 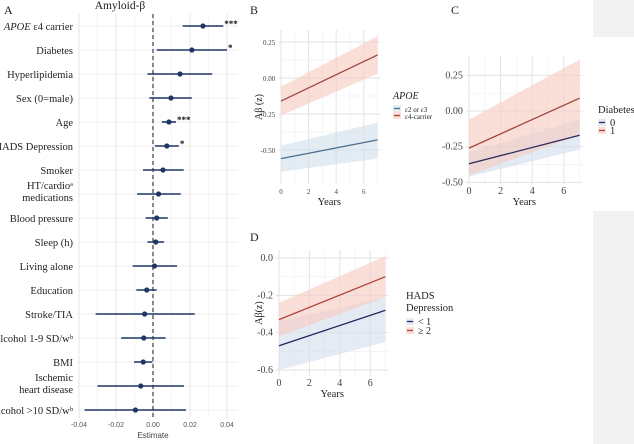 What do you see at coordinates (120, 6) in the screenshot?
I see `plot-title: Amyloid-β` at bounding box center [120, 6].